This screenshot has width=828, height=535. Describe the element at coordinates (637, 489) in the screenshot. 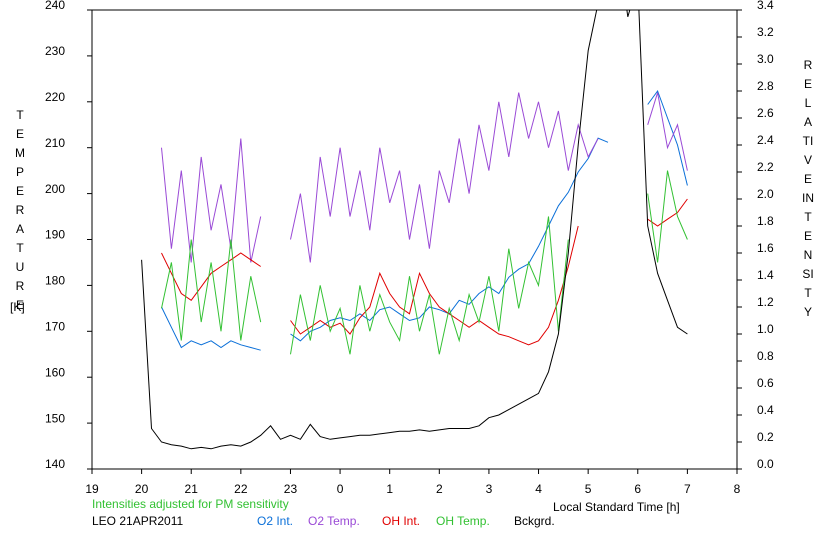

I see `x-tick-label: 6` at that location.